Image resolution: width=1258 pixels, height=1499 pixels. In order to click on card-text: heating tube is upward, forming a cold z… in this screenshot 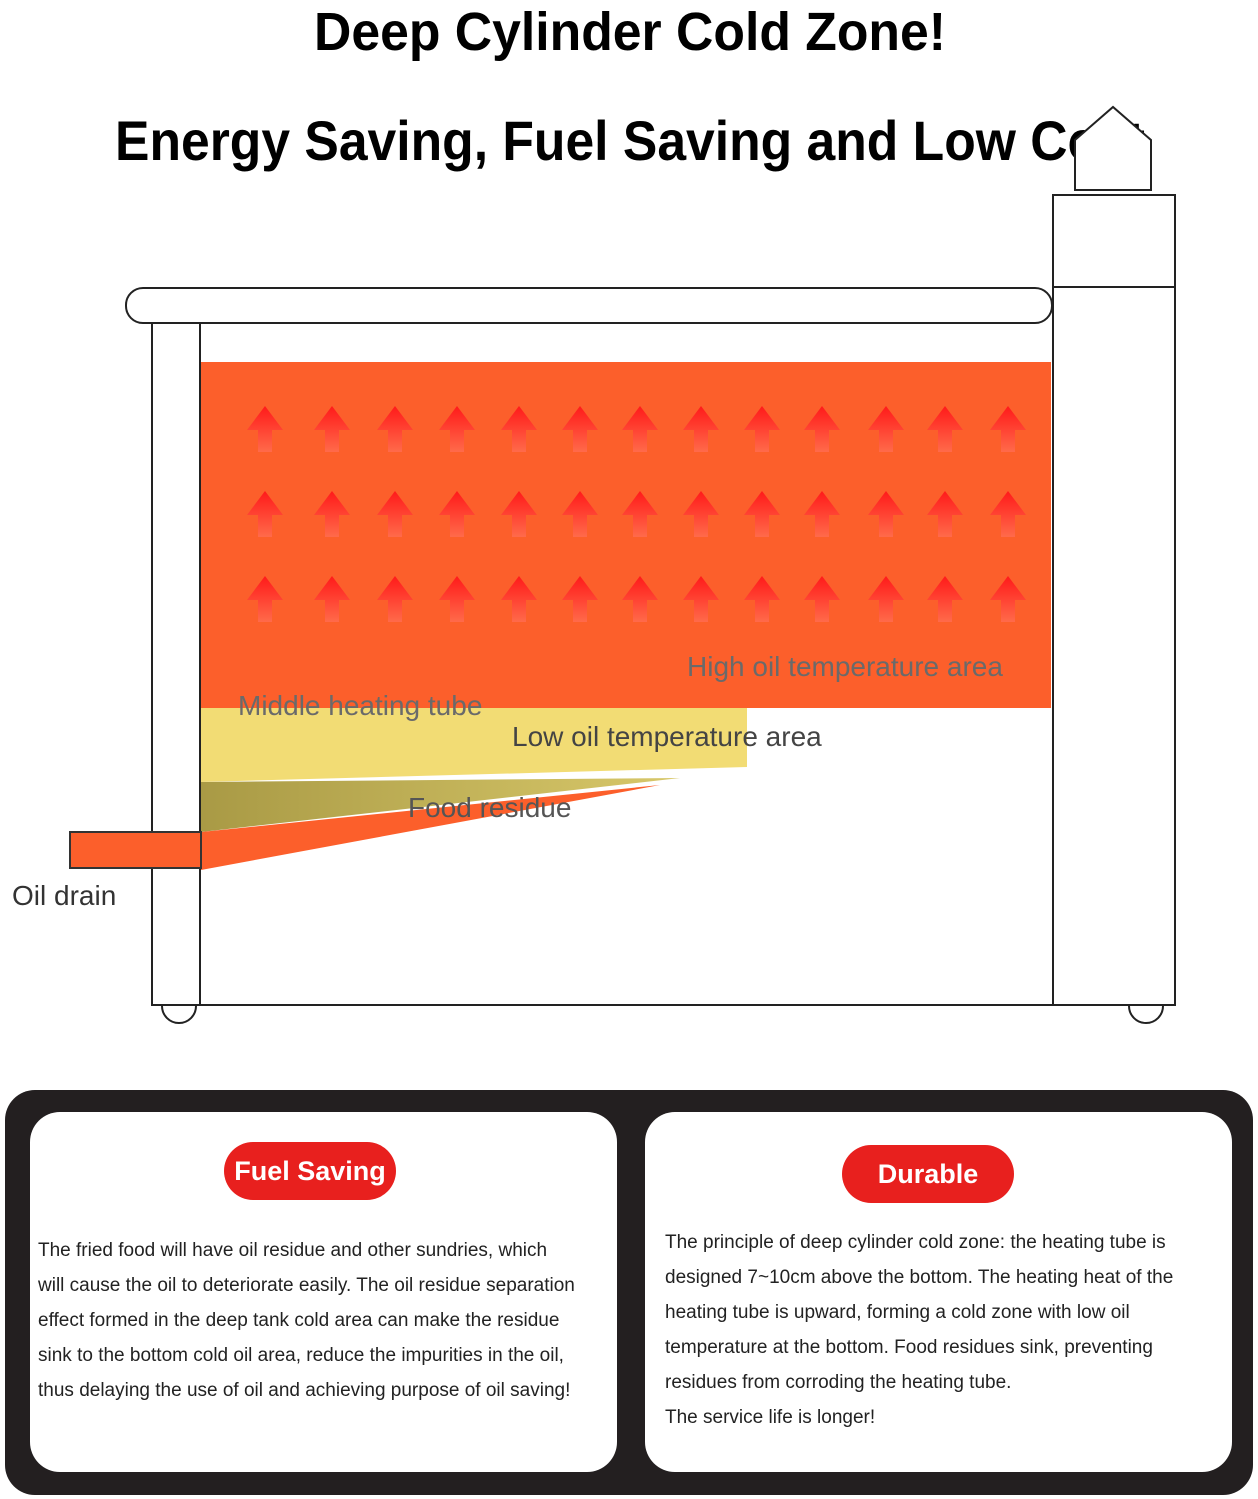, I will do `click(897, 1312)`.